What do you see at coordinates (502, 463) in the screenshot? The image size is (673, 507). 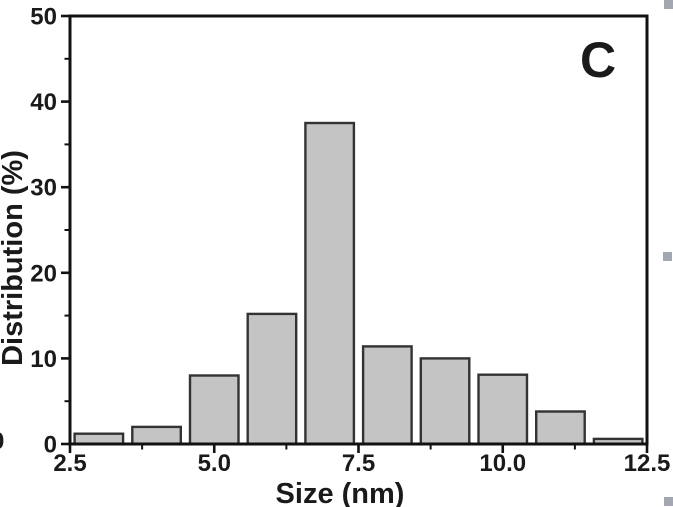 I see `x-tick-label: 10.0` at bounding box center [502, 463].